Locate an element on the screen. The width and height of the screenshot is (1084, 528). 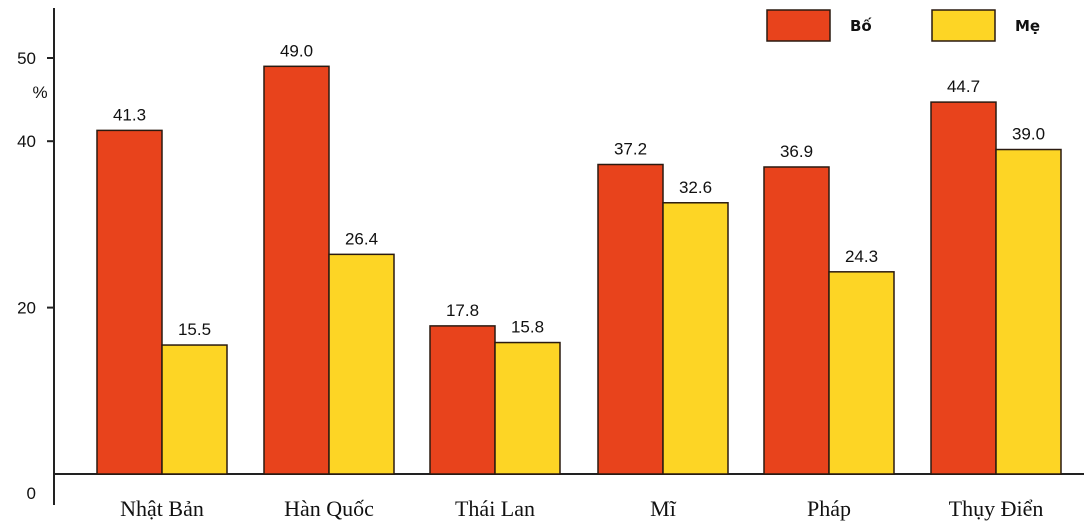
y-axis-ticks: 0 20 40 50 is located at coordinates (35, 276).